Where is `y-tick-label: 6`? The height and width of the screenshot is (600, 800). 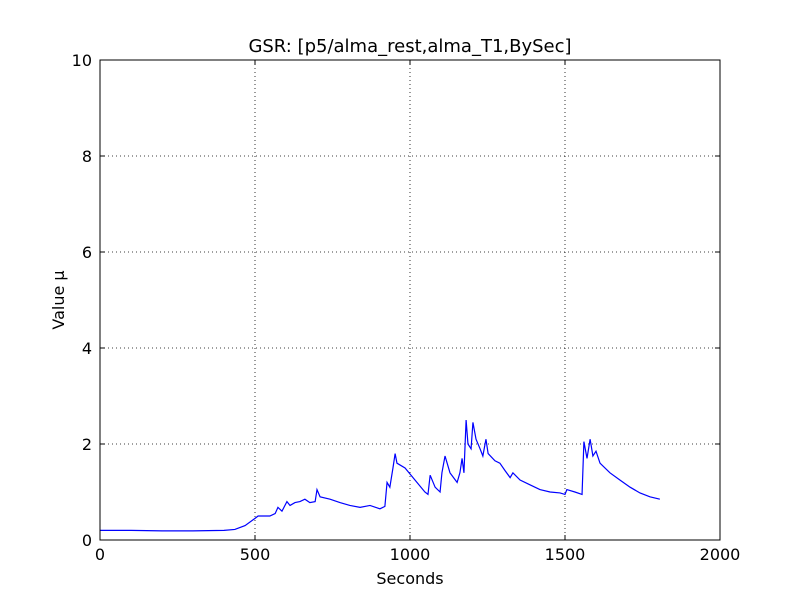
y-tick-label: 6 is located at coordinates (87, 252).